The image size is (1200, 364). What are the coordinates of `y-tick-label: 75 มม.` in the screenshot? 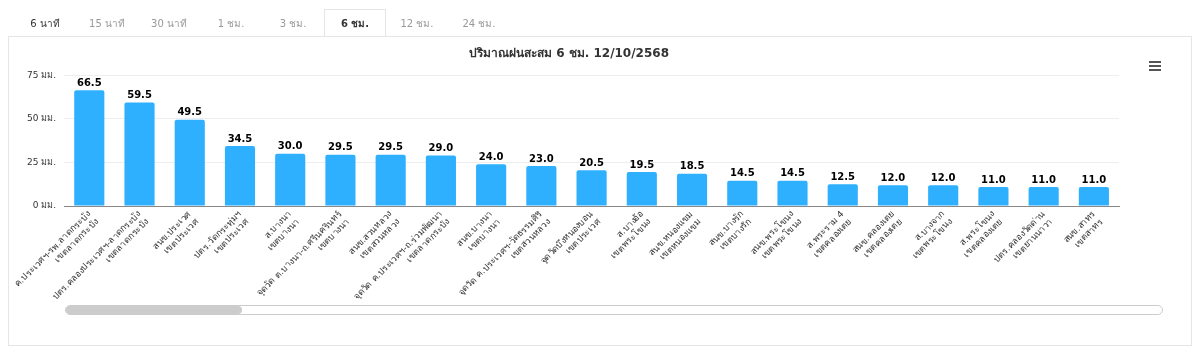 It's located at (41, 74).